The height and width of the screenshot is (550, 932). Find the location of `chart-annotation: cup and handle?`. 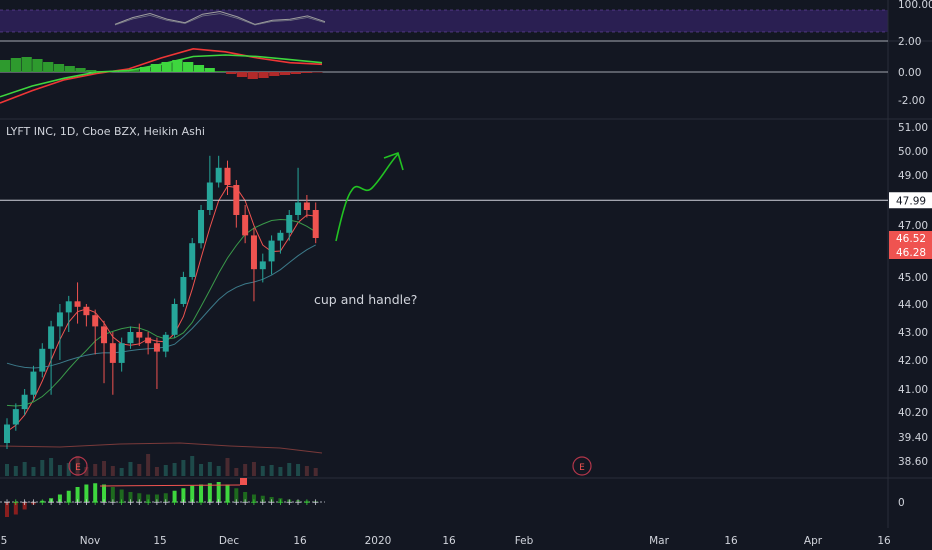

chart-annotation: cup and handle? is located at coordinates (366, 299).